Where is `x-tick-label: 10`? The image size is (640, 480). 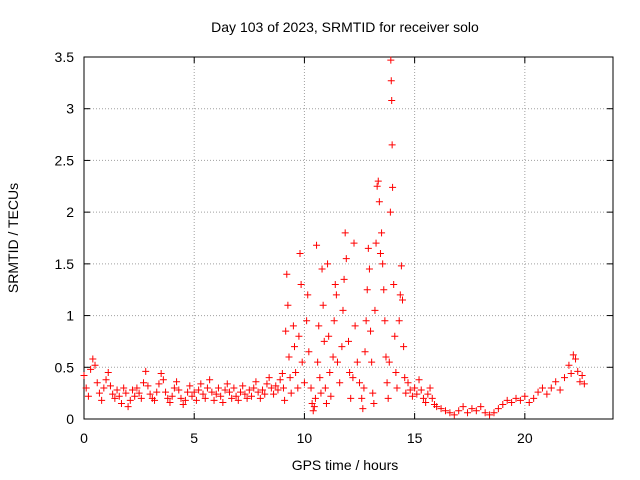 x-tick-label: 10 is located at coordinates (305, 438).